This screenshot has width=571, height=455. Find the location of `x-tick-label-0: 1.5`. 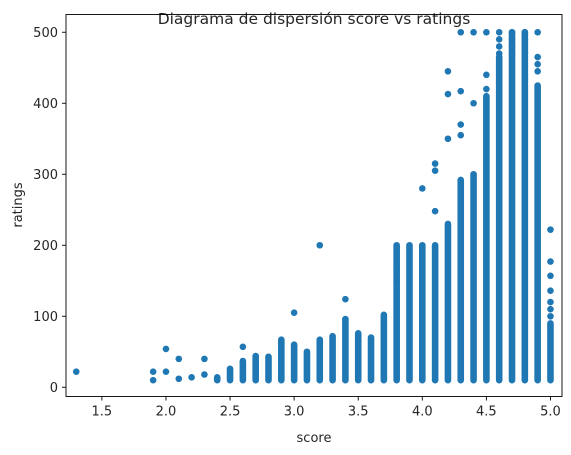

x-tick-label-0: 1.5 is located at coordinates (102, 412).